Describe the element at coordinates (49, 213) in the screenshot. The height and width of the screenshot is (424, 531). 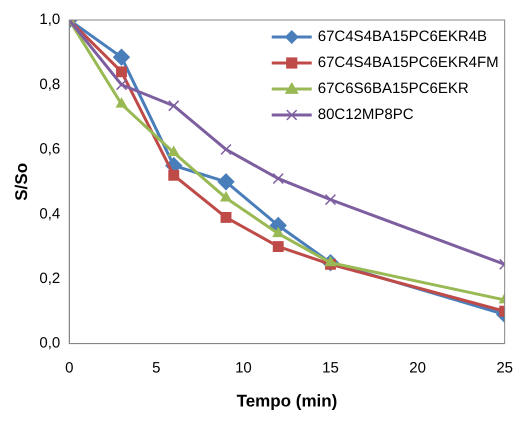
I see `y-tick-label: 0,4` at that location.